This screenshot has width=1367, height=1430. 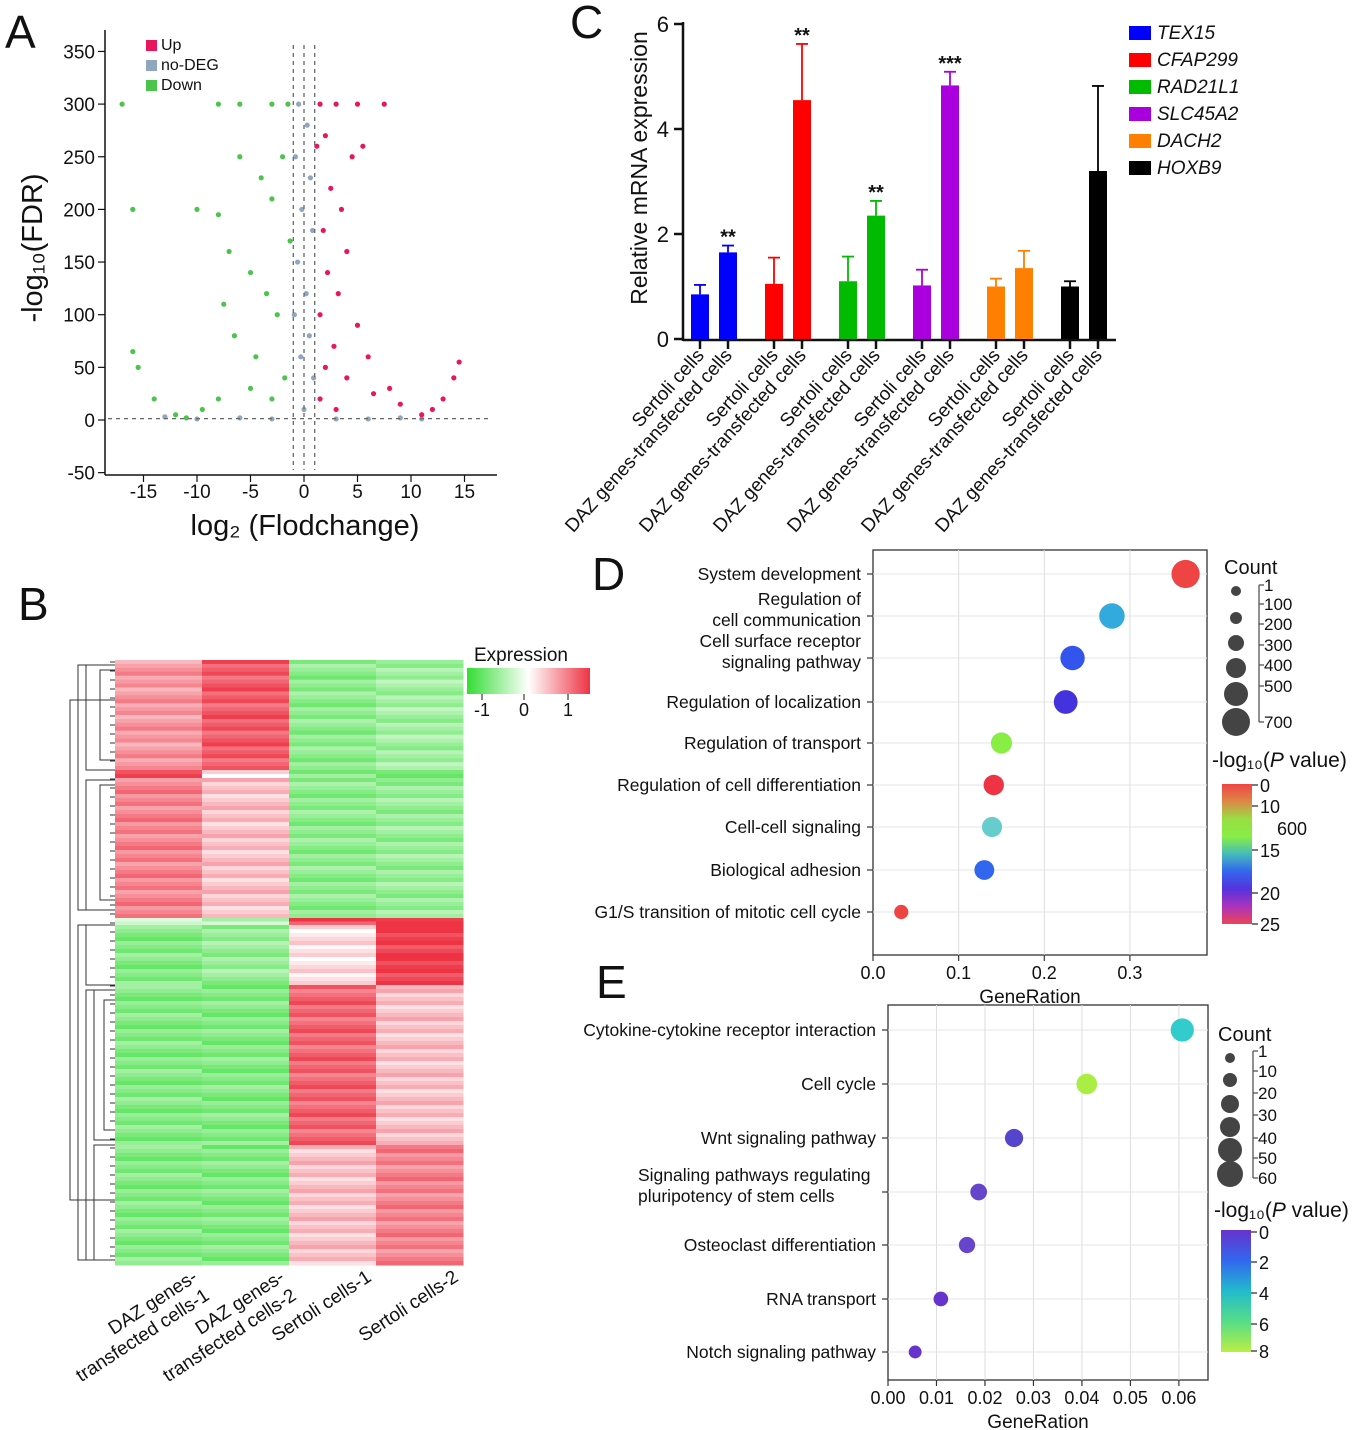 I want to click on significance-marker: ***, so click(x=950, y=64).